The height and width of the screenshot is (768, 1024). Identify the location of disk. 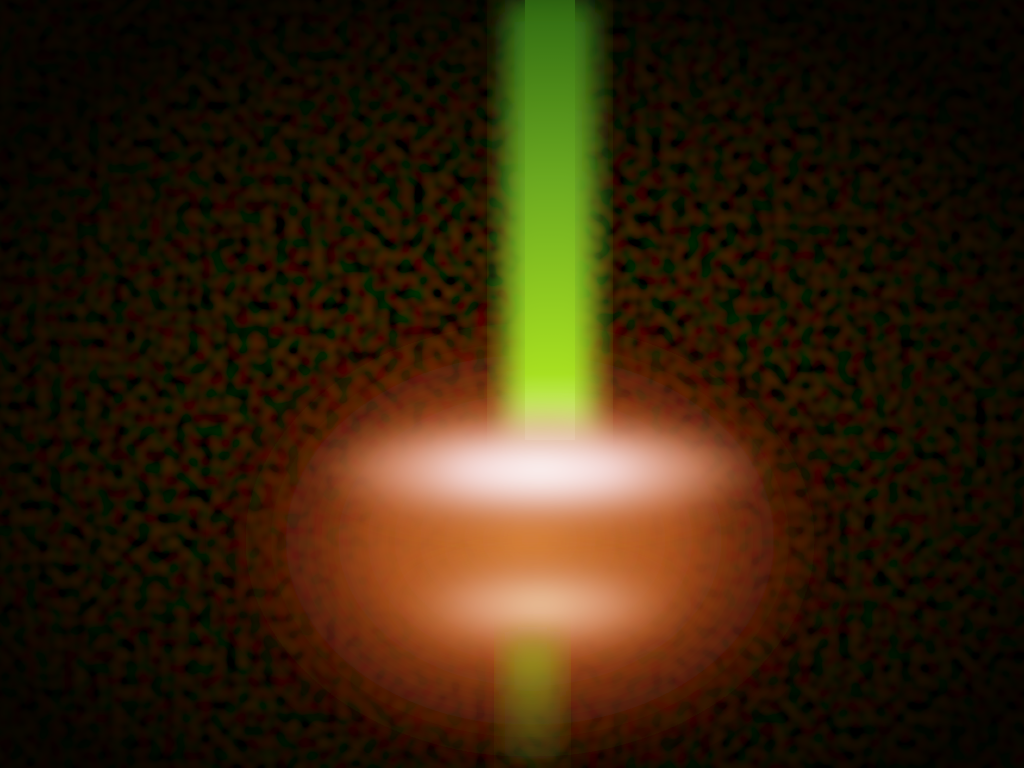
(540, 470).